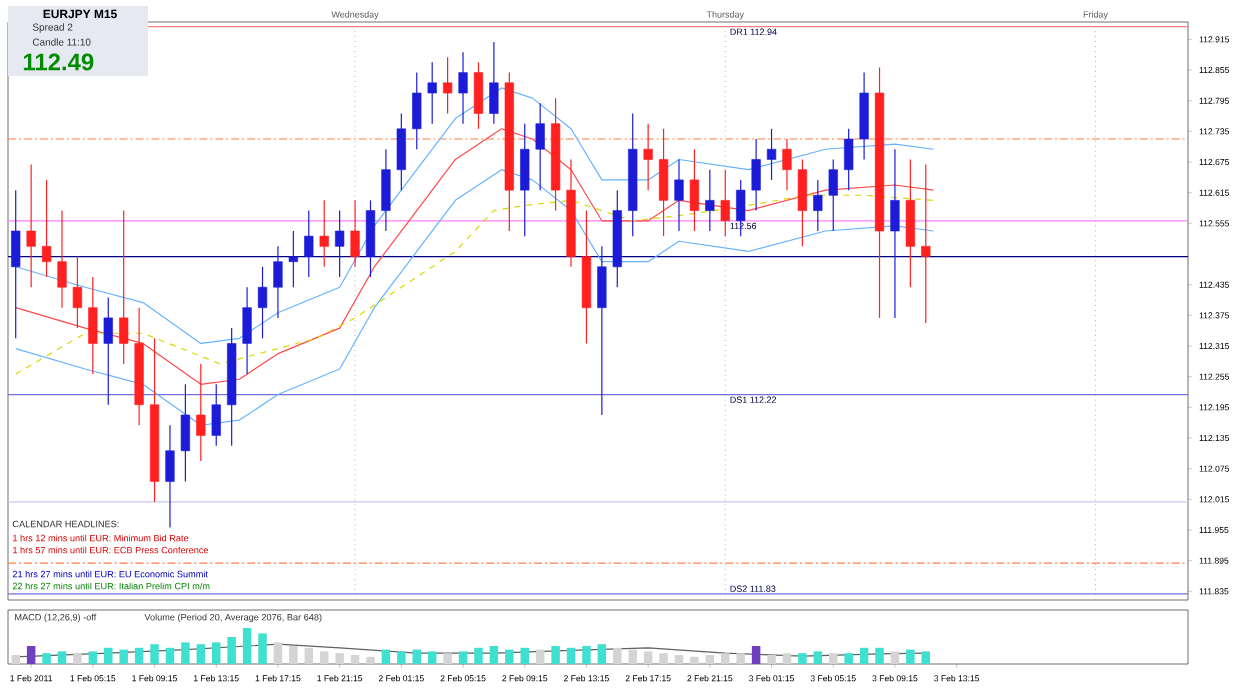 The image size is (1250, 690). I want to click on annotation: 112.49, so click(58, 62).